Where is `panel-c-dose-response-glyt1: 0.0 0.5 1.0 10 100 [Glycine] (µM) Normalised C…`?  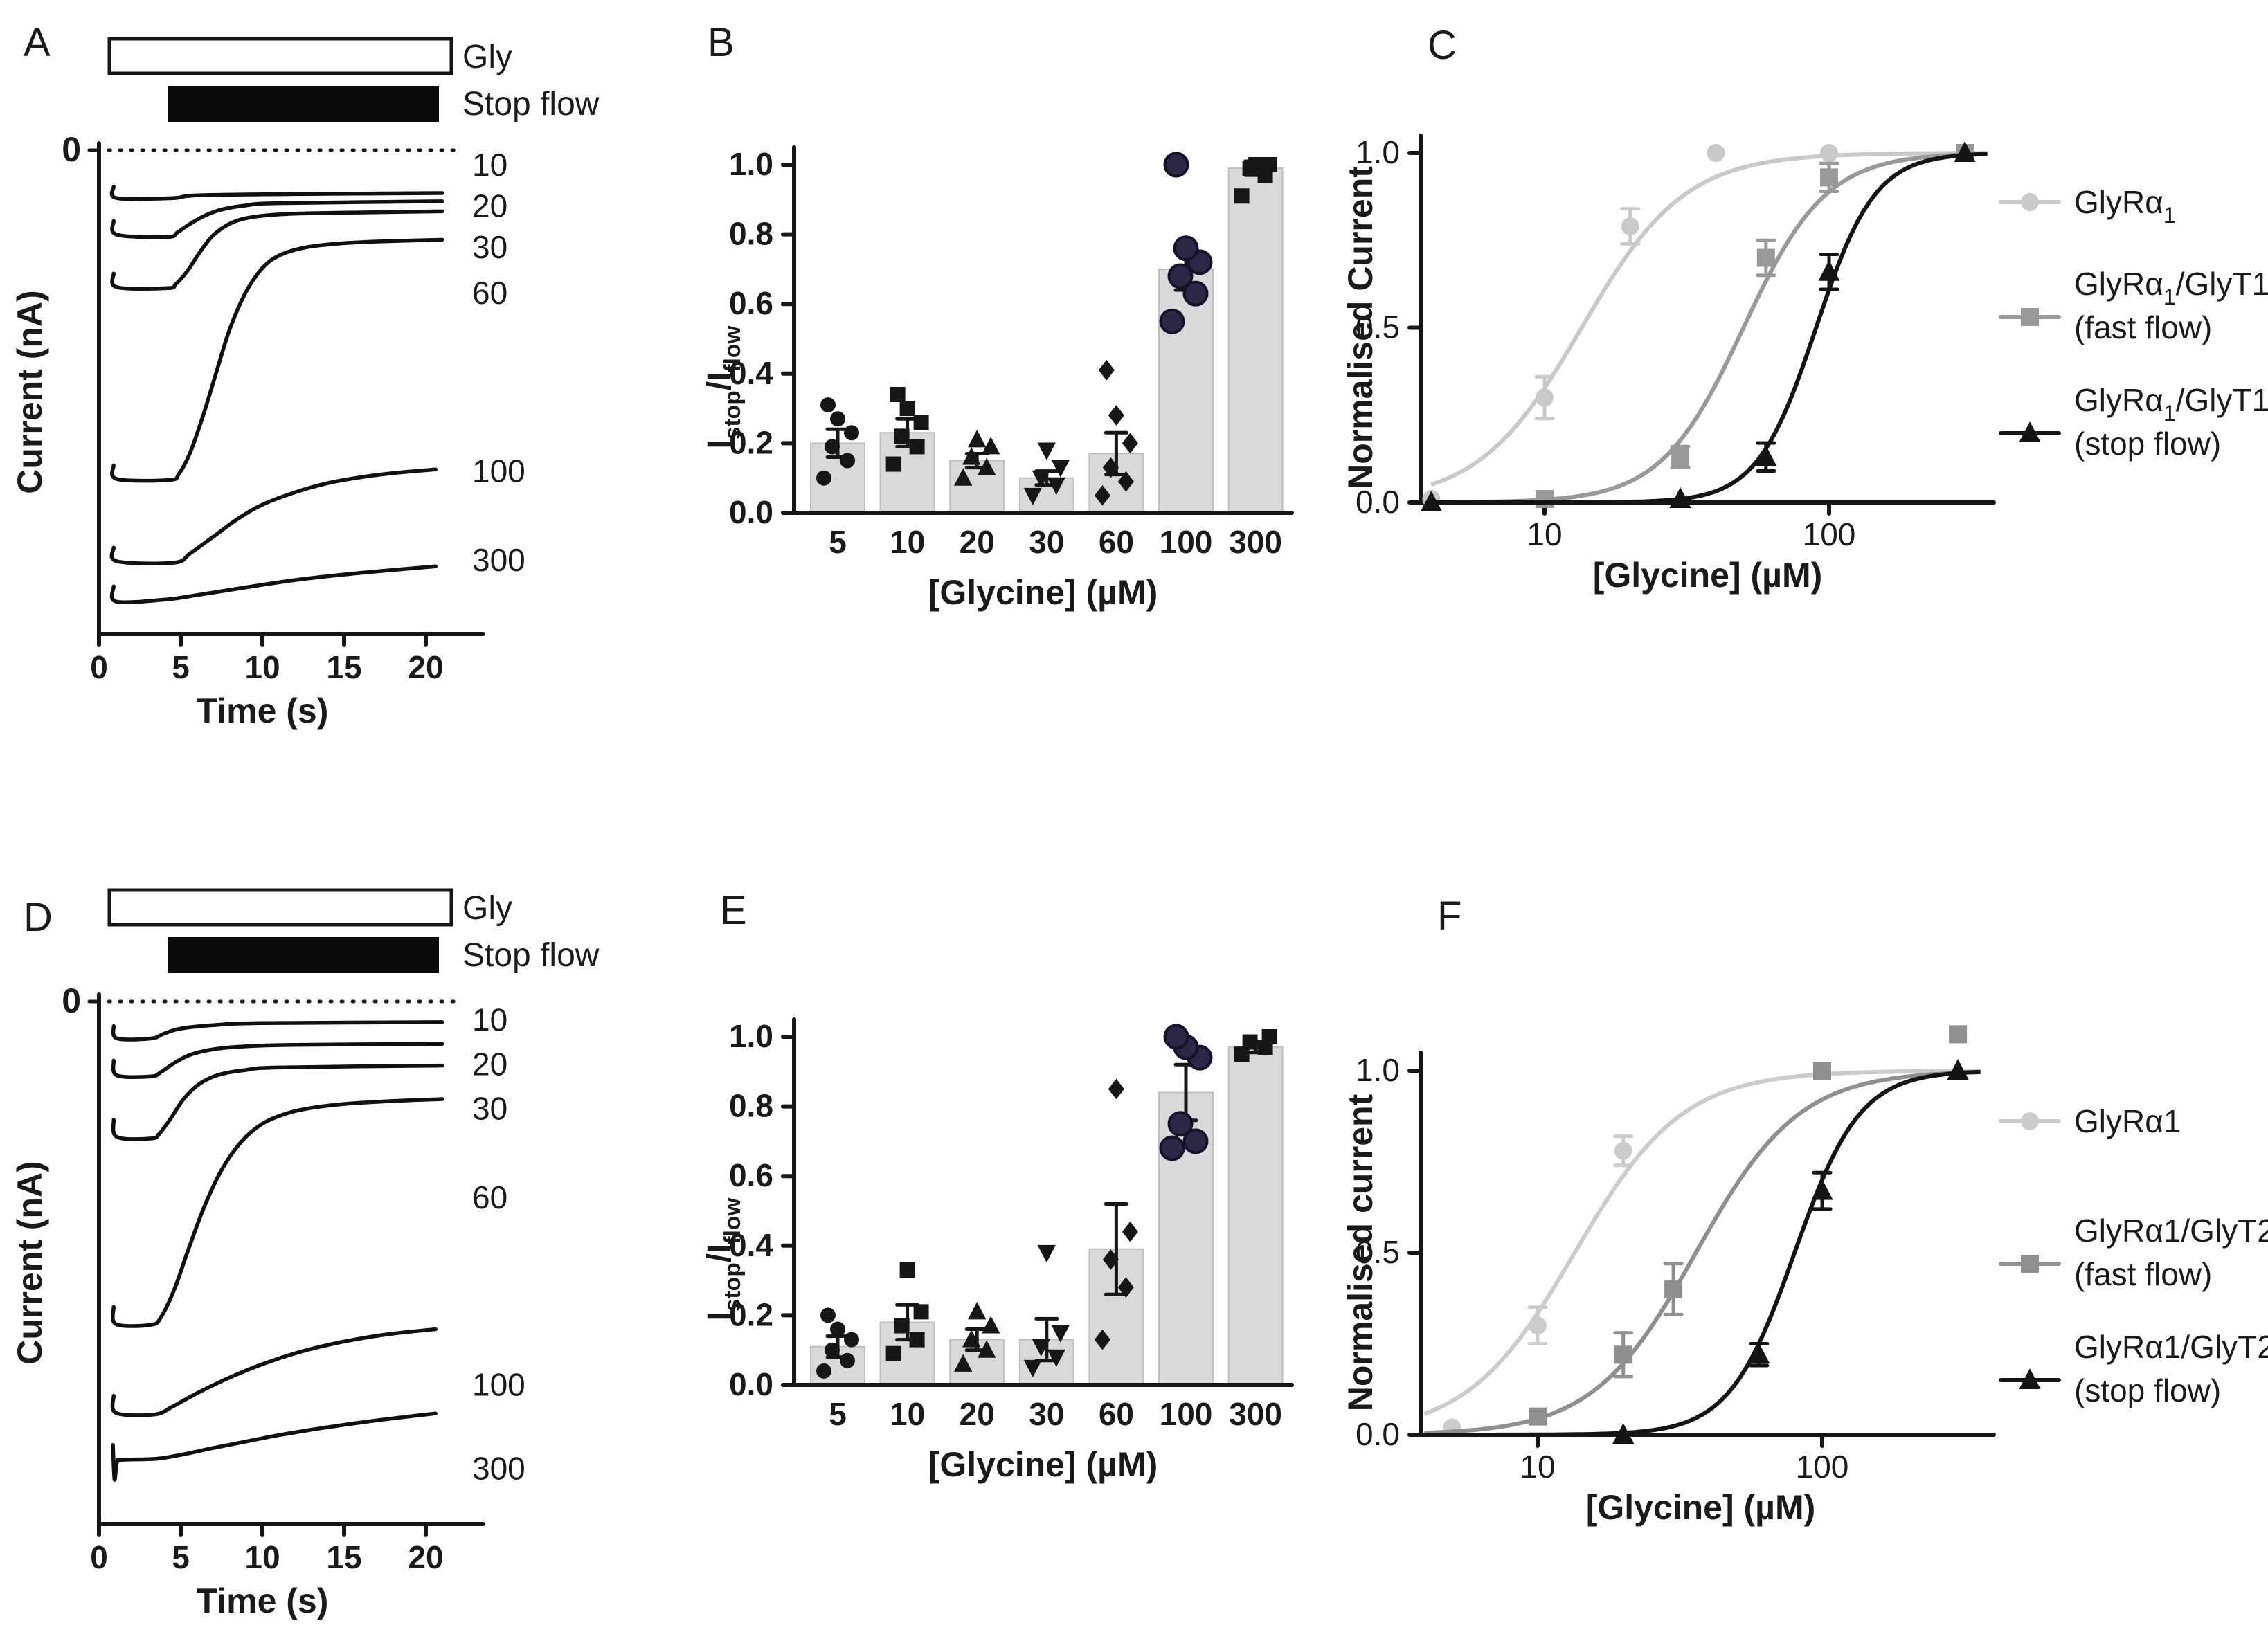
panel-c-dose-response-glyt1: 0.0 0.5 1.0 10 100 [Glycine] (µM) Normalised C… is located at coordinates (1804, 364).